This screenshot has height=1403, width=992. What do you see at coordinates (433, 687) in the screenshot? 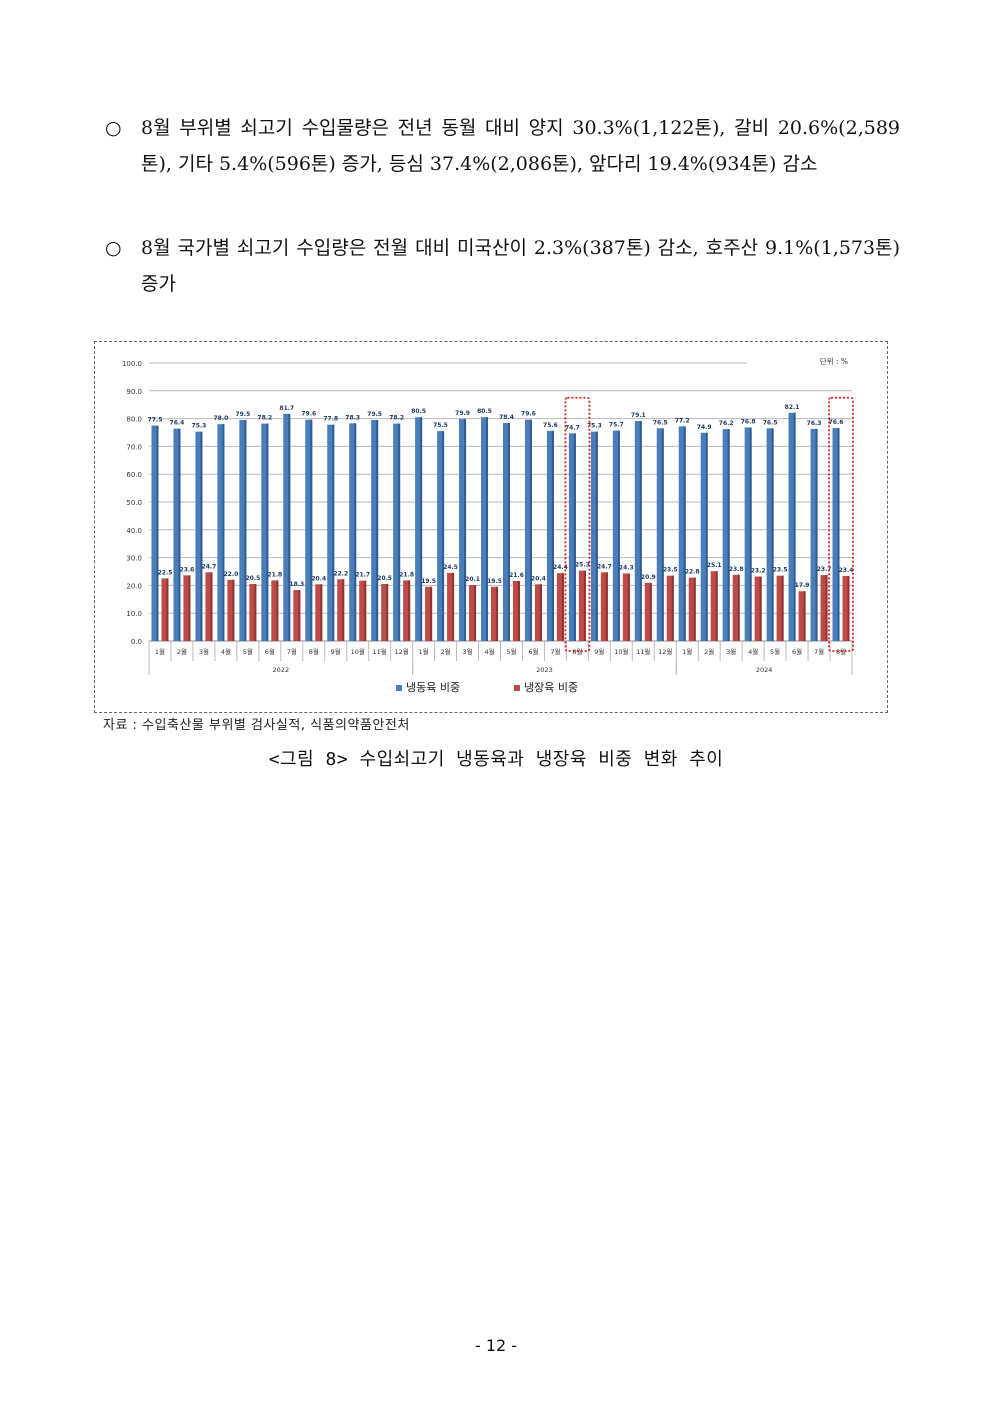
I see `legend-label-frozen: 냉동육 비중` at bounding box center [433, 687].